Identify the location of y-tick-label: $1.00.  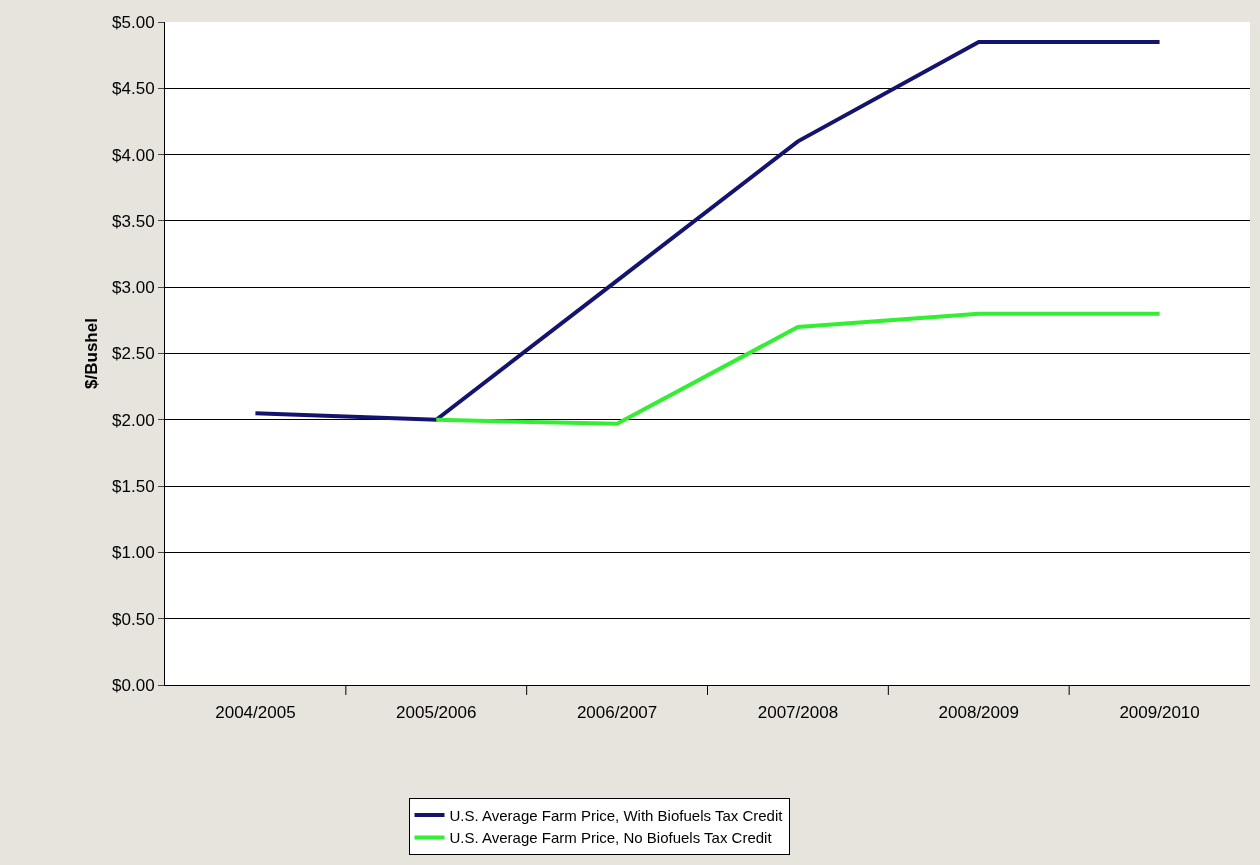
(133, 553).